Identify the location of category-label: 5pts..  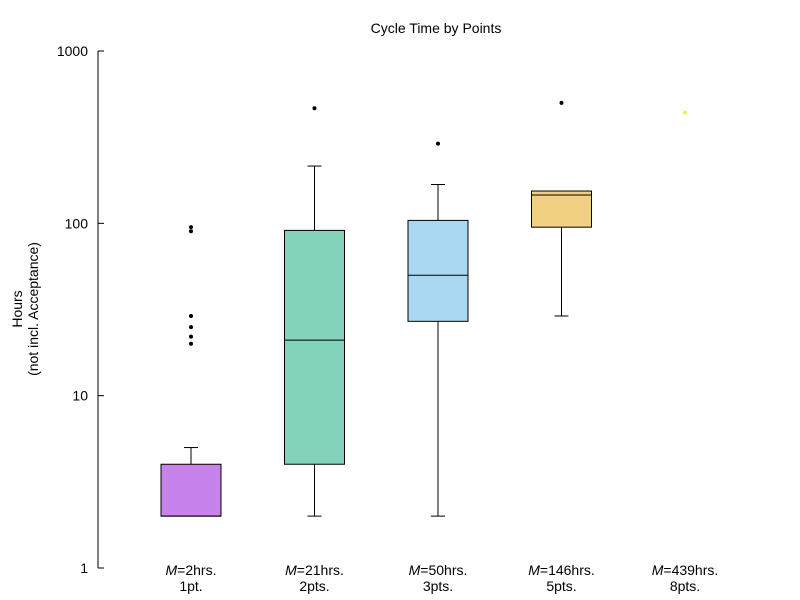
(561, 586).